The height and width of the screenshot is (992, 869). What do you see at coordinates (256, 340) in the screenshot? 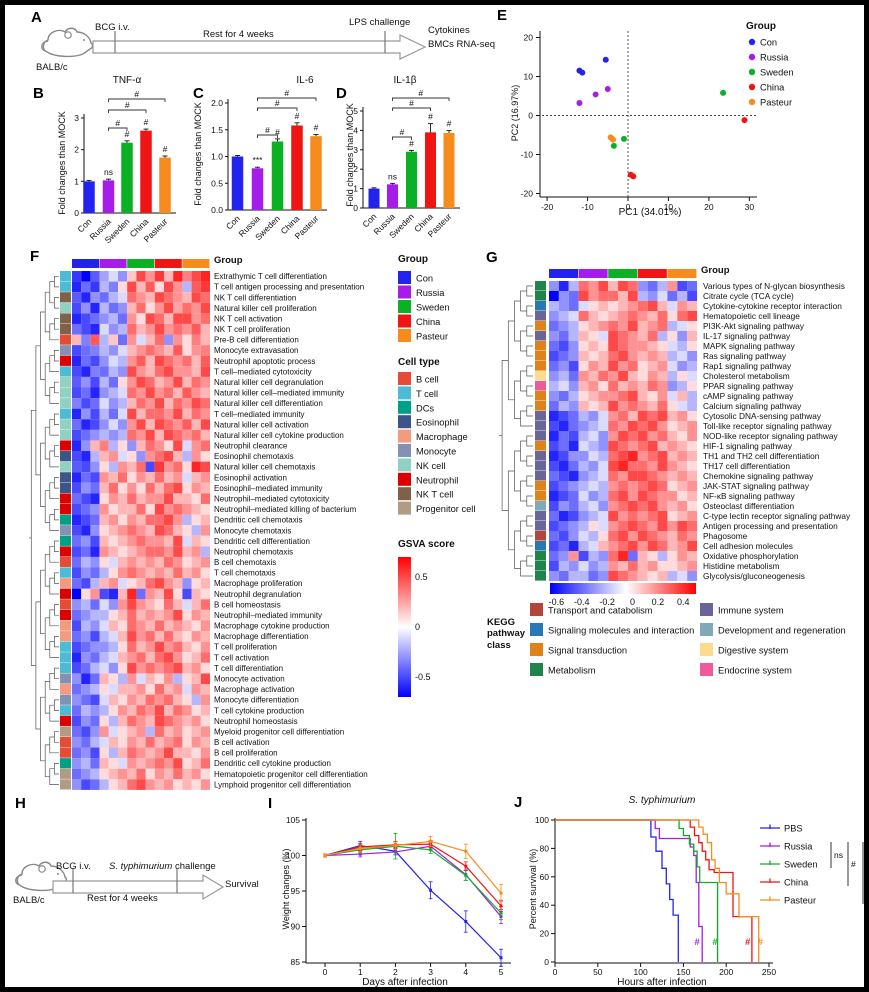
I see `heatmap-row-label: Pre-B cell differentiation` at bounding box center [256, 340].